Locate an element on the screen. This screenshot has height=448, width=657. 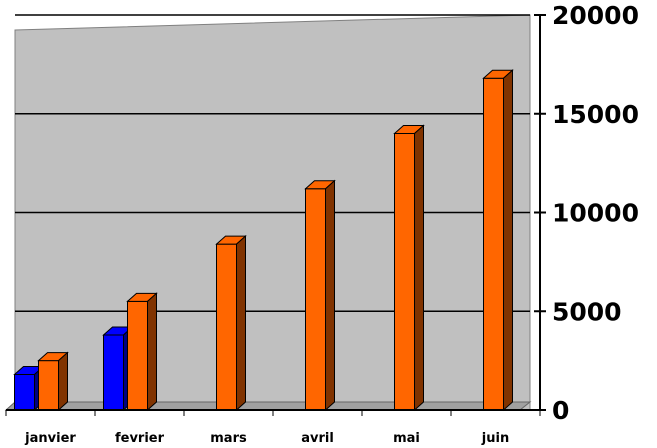
x-tick-label: mars is located at coordinates (228, 438).